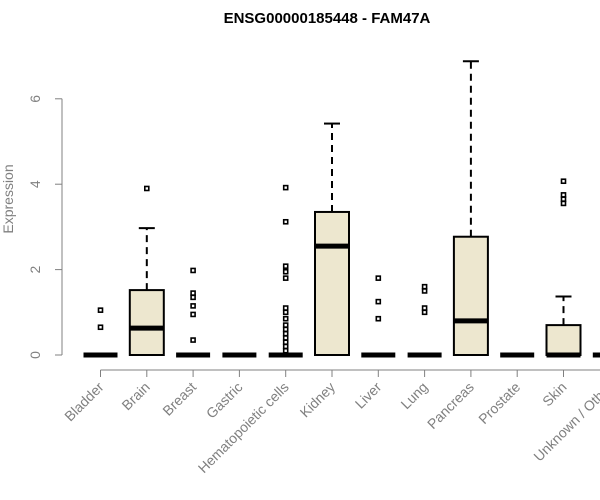  Describe the element at coordinates (368, 395) in the screenshot. I see `x-tick-label: Liver` at that location.